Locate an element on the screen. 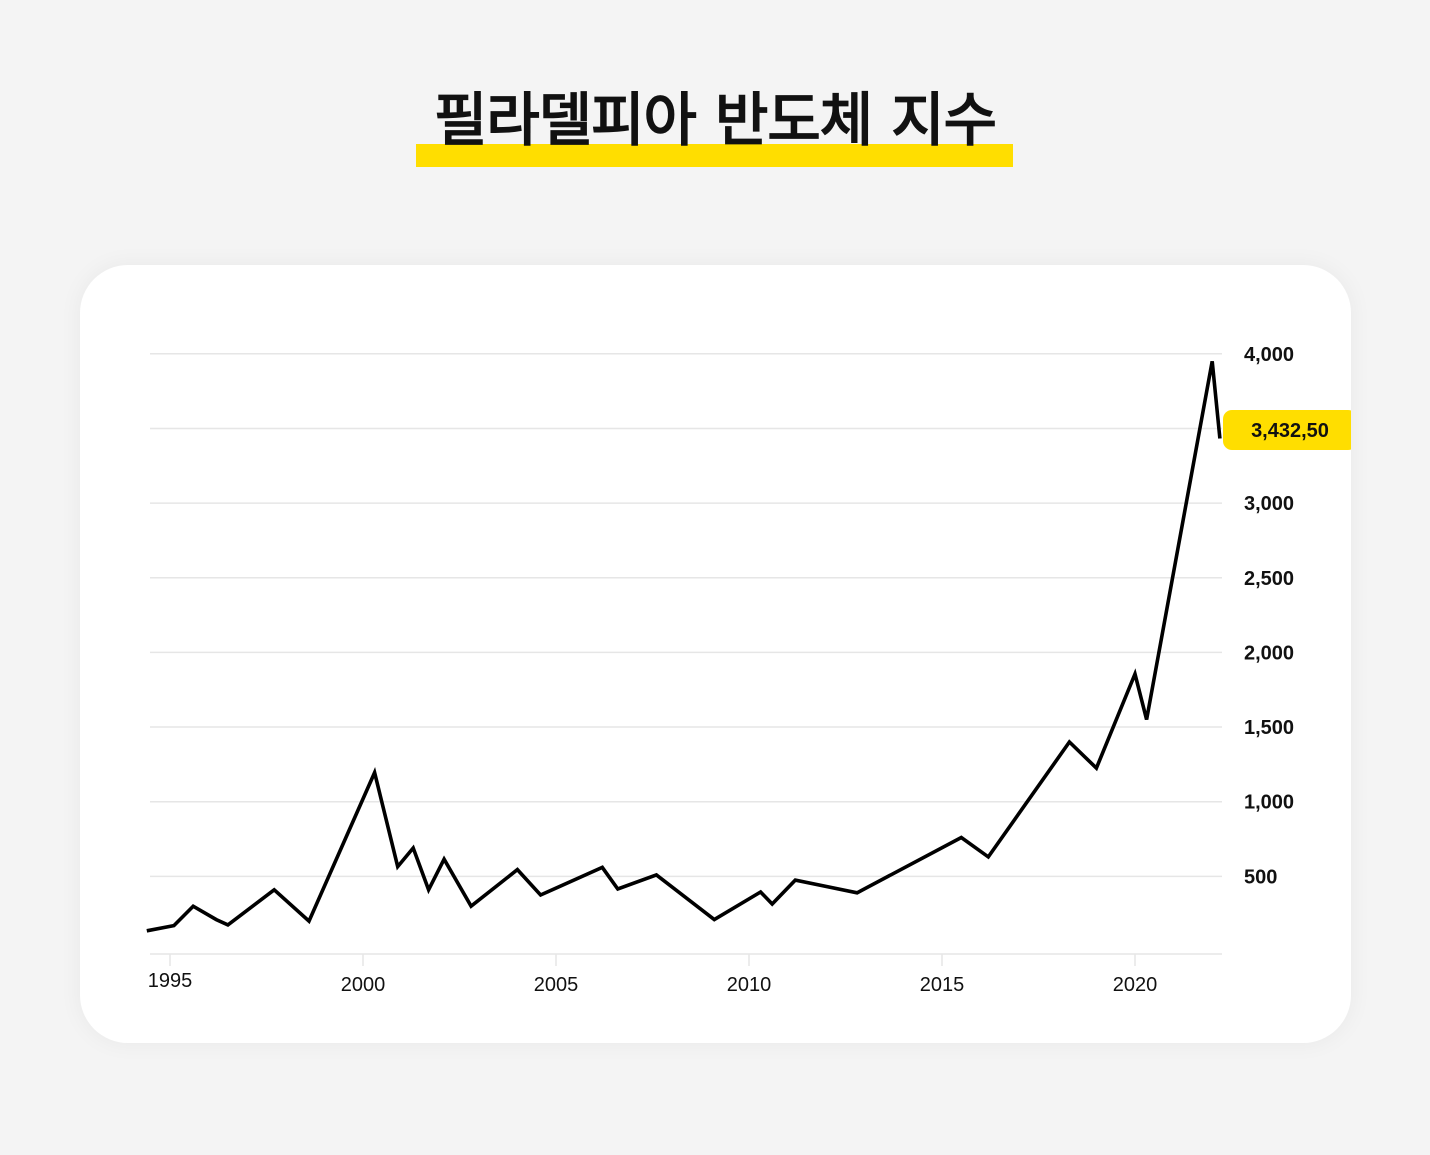  title-area: 필라델피아 반도체 지수 is located at coordinates (715, 120).